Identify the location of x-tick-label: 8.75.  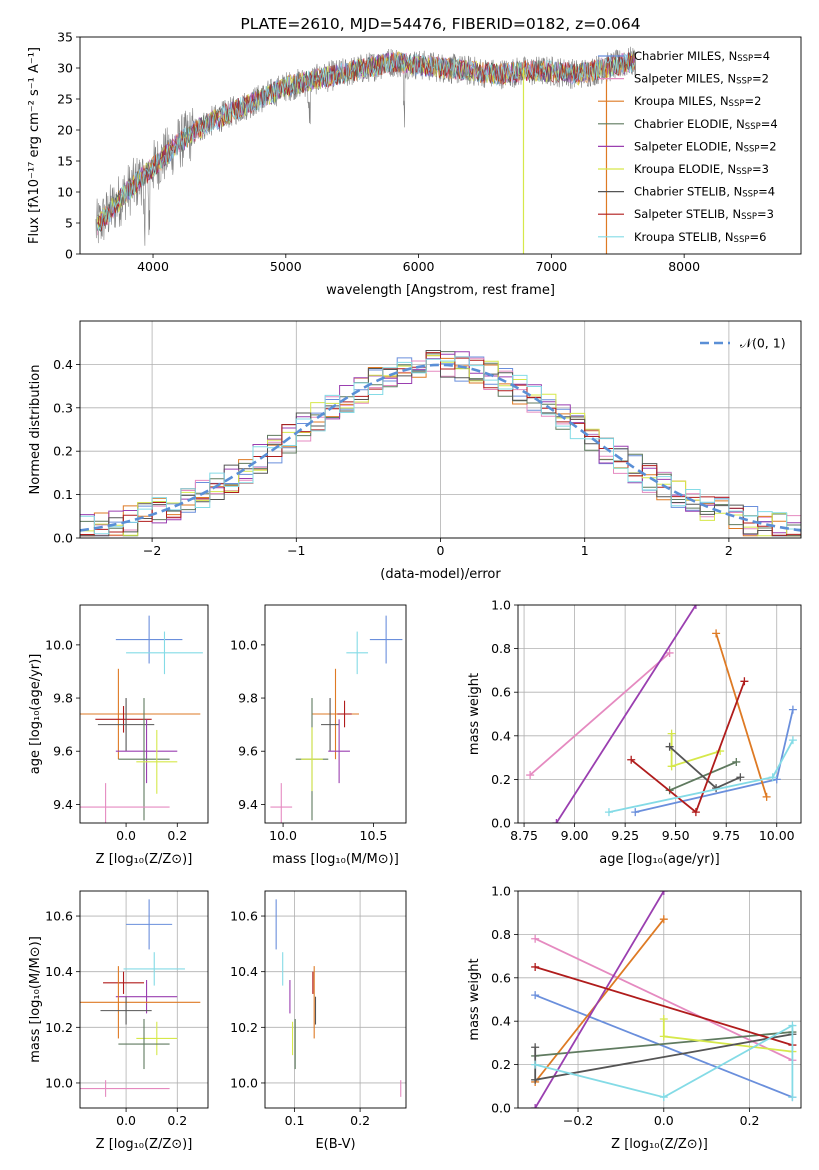
(524, 835).